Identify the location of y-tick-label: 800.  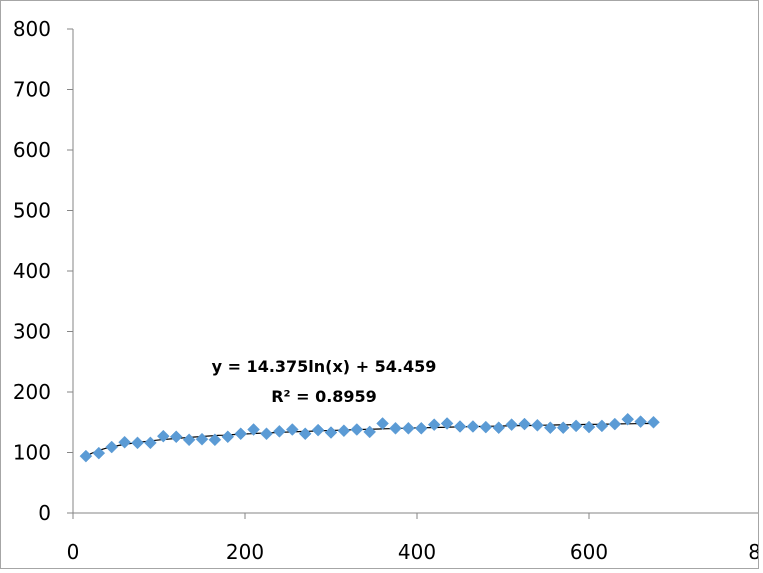
(32, 29).